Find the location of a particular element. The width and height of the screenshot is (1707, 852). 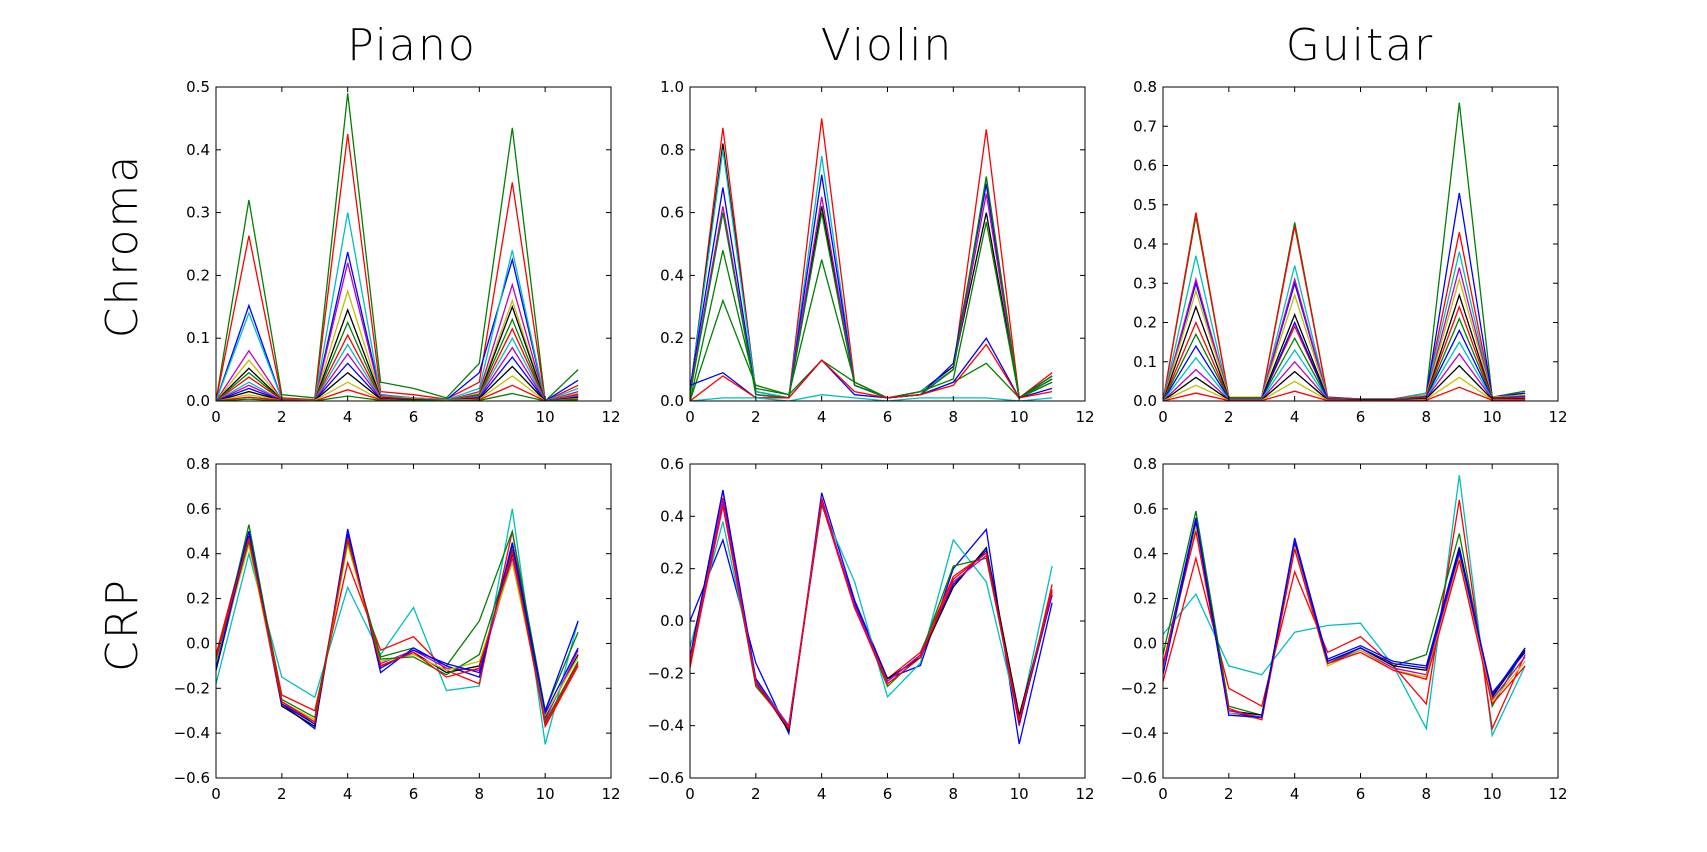

column-title-guitar: Guitar is located at coordinates (1360, 45).